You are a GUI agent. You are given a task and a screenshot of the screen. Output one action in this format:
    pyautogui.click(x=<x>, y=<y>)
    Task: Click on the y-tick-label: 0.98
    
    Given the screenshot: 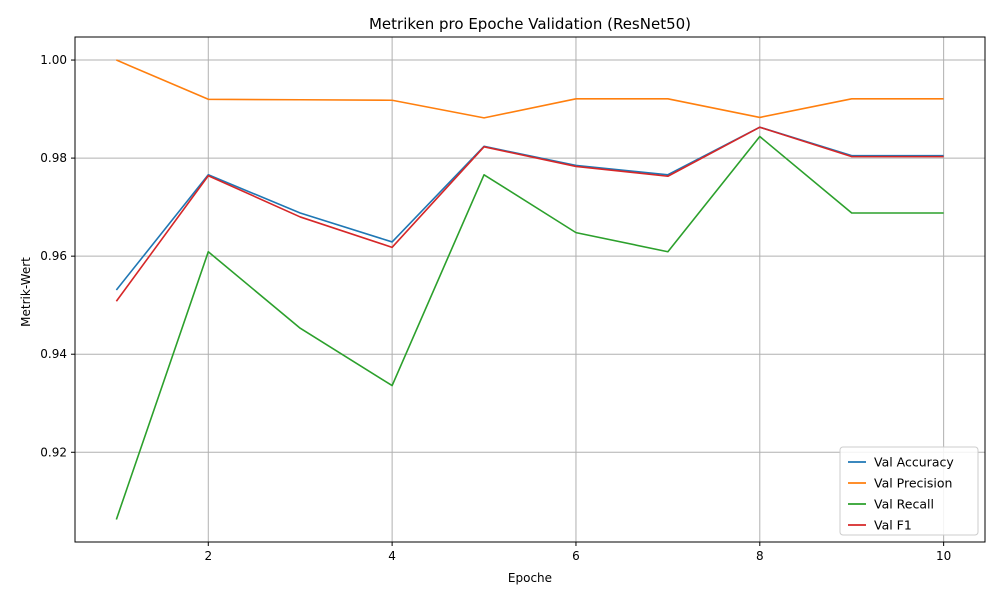 What is the action you would take?
    pyautogui.click(x=53, y=158)
    